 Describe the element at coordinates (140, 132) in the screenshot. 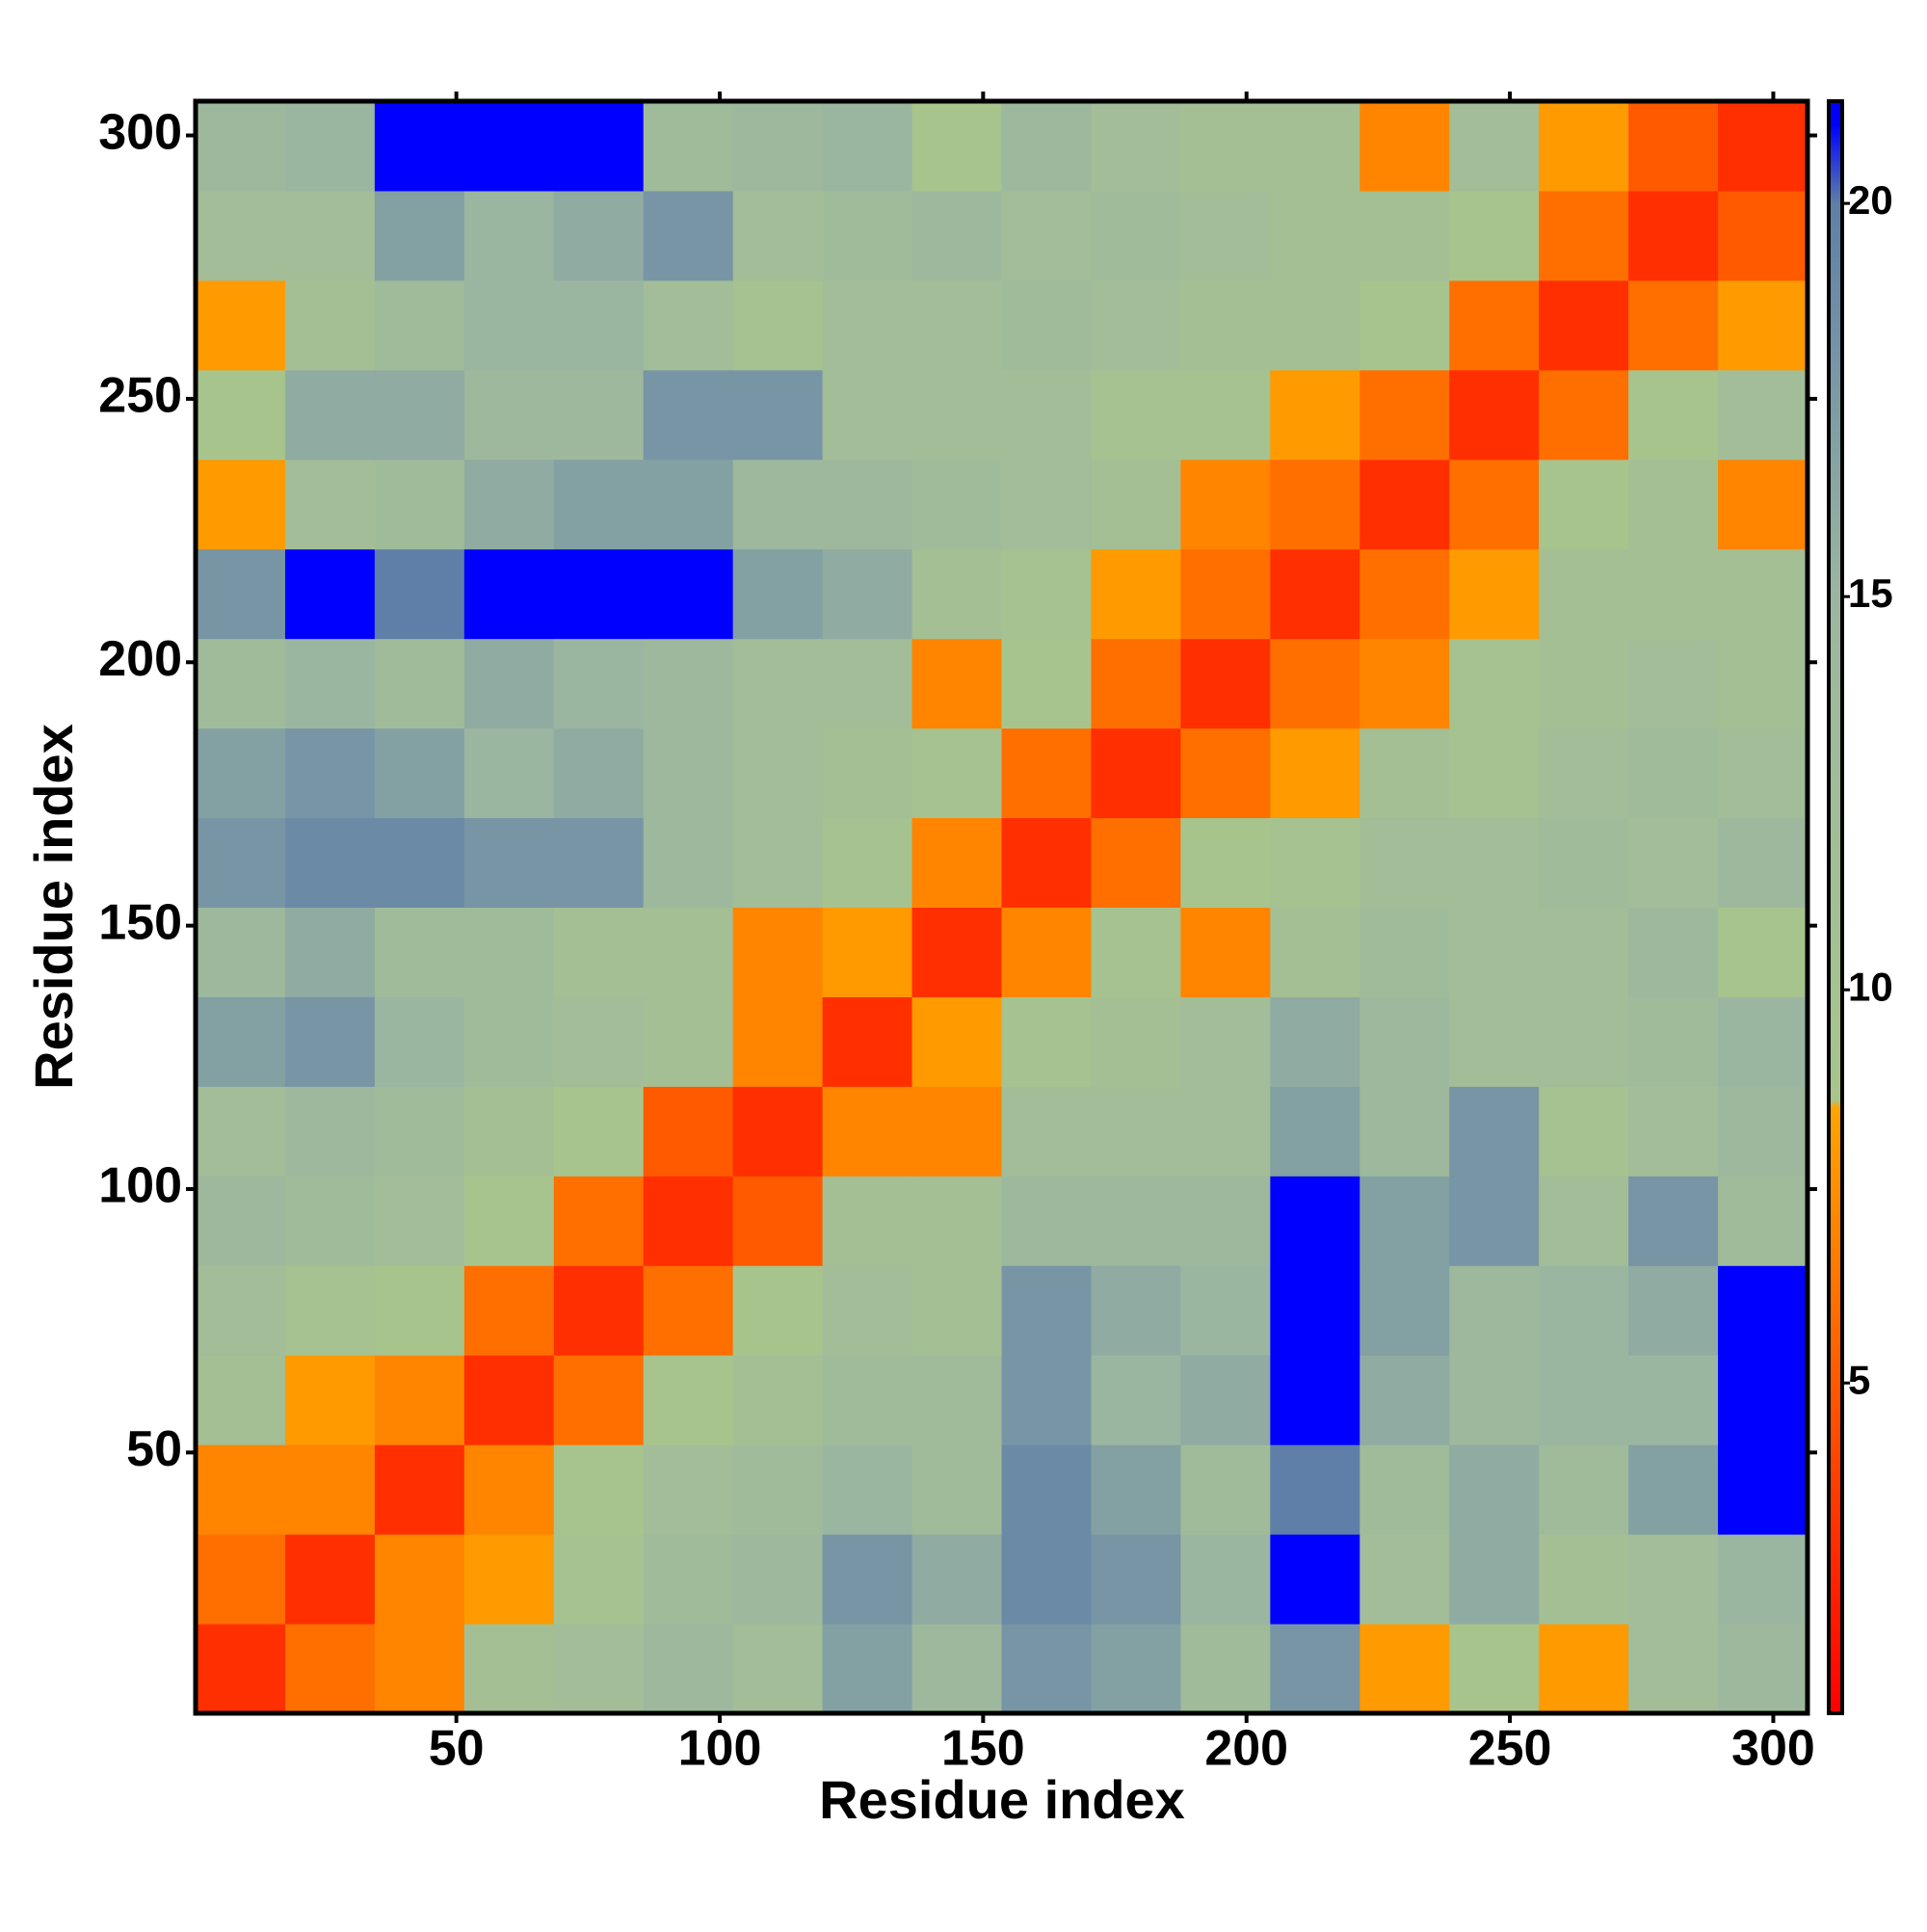

I see `y-tick-label: 300` at that location.